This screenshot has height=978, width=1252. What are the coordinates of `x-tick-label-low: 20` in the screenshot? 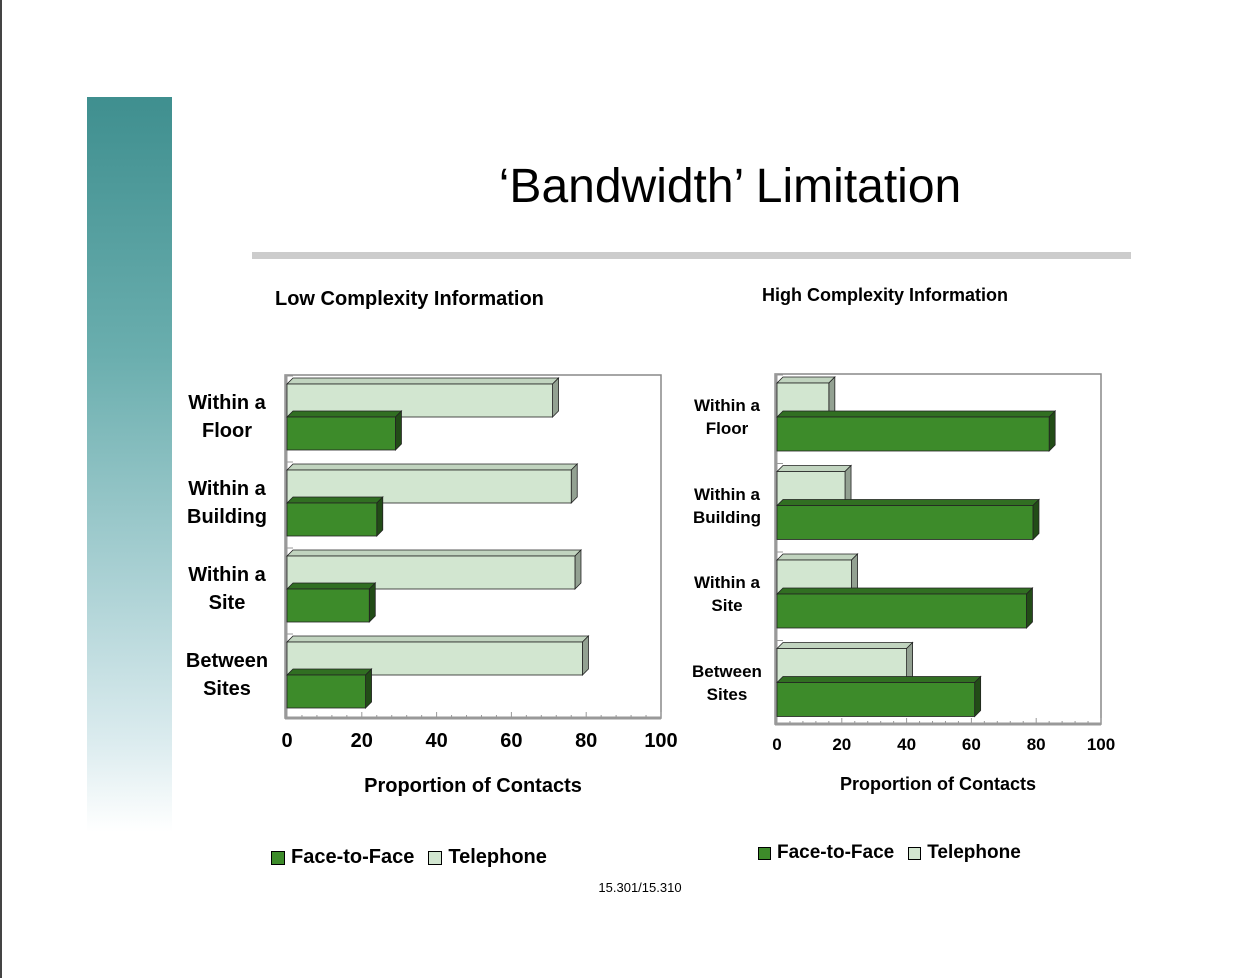 It's located at (361, 741).